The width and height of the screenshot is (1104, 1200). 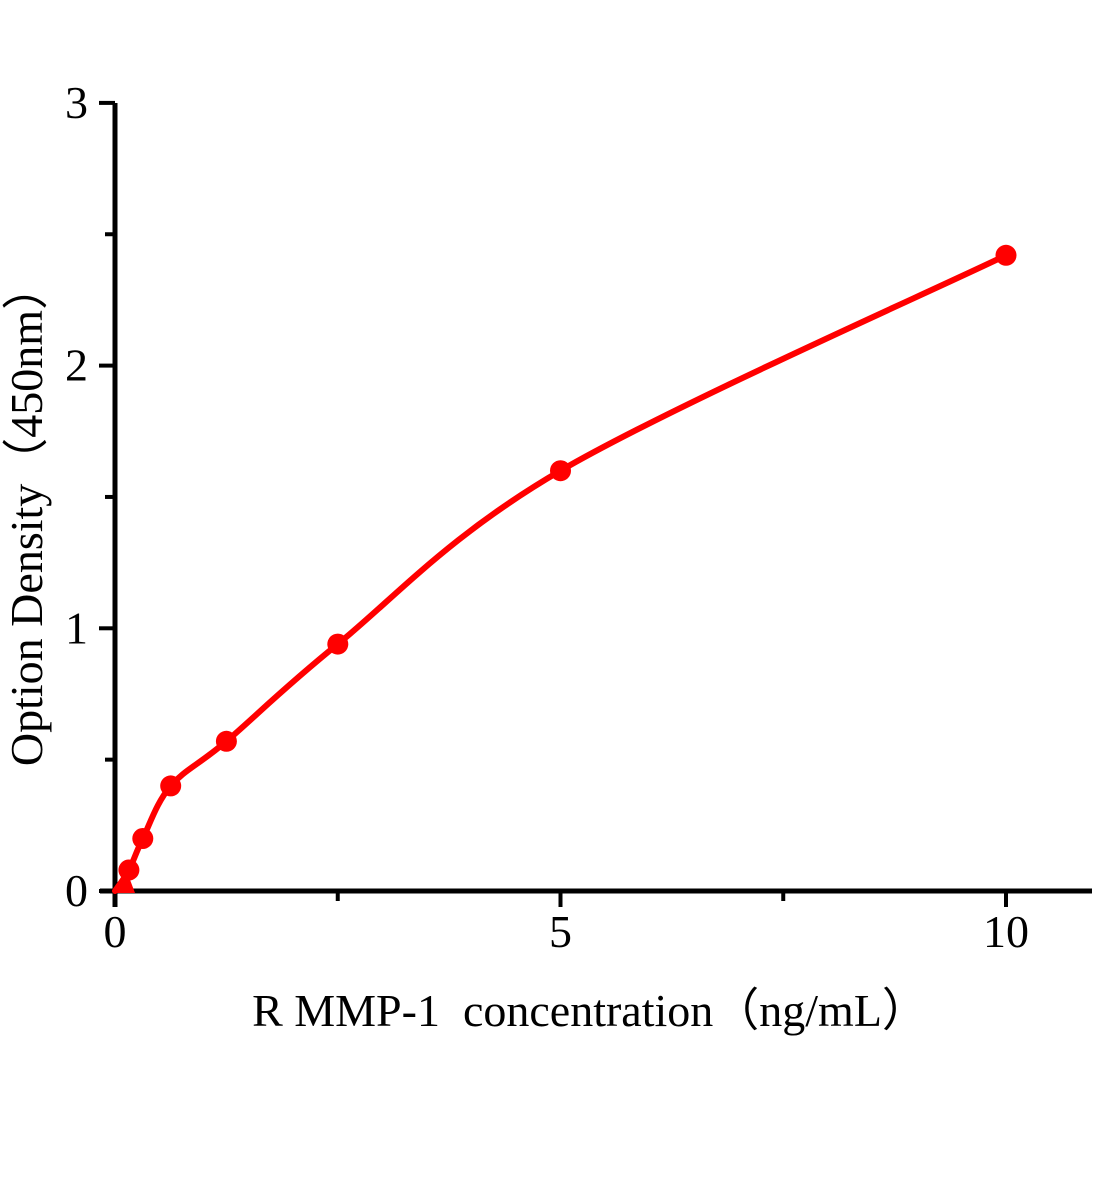 What do you see at coordinates (76, 102) in the screenshot?
I see `y-tick-label: 3` at bounding box center [76, 102].